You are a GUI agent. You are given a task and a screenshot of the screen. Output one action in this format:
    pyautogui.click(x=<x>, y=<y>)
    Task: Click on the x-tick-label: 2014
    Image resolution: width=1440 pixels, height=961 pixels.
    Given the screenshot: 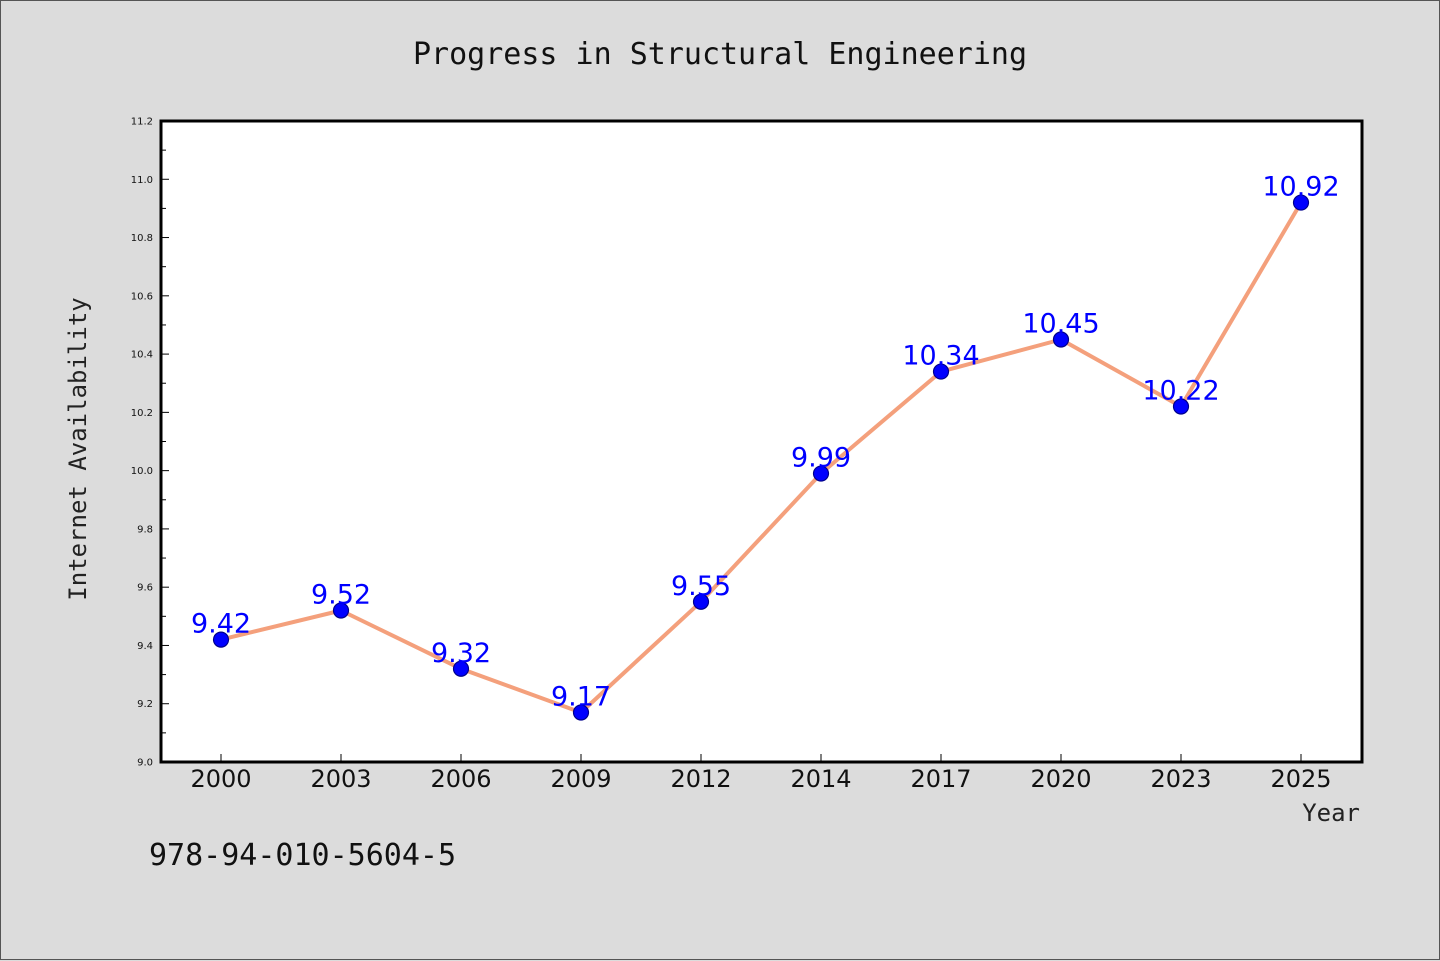 What is the action you would take?
    pyautogui.click(x=820, y=779)
    